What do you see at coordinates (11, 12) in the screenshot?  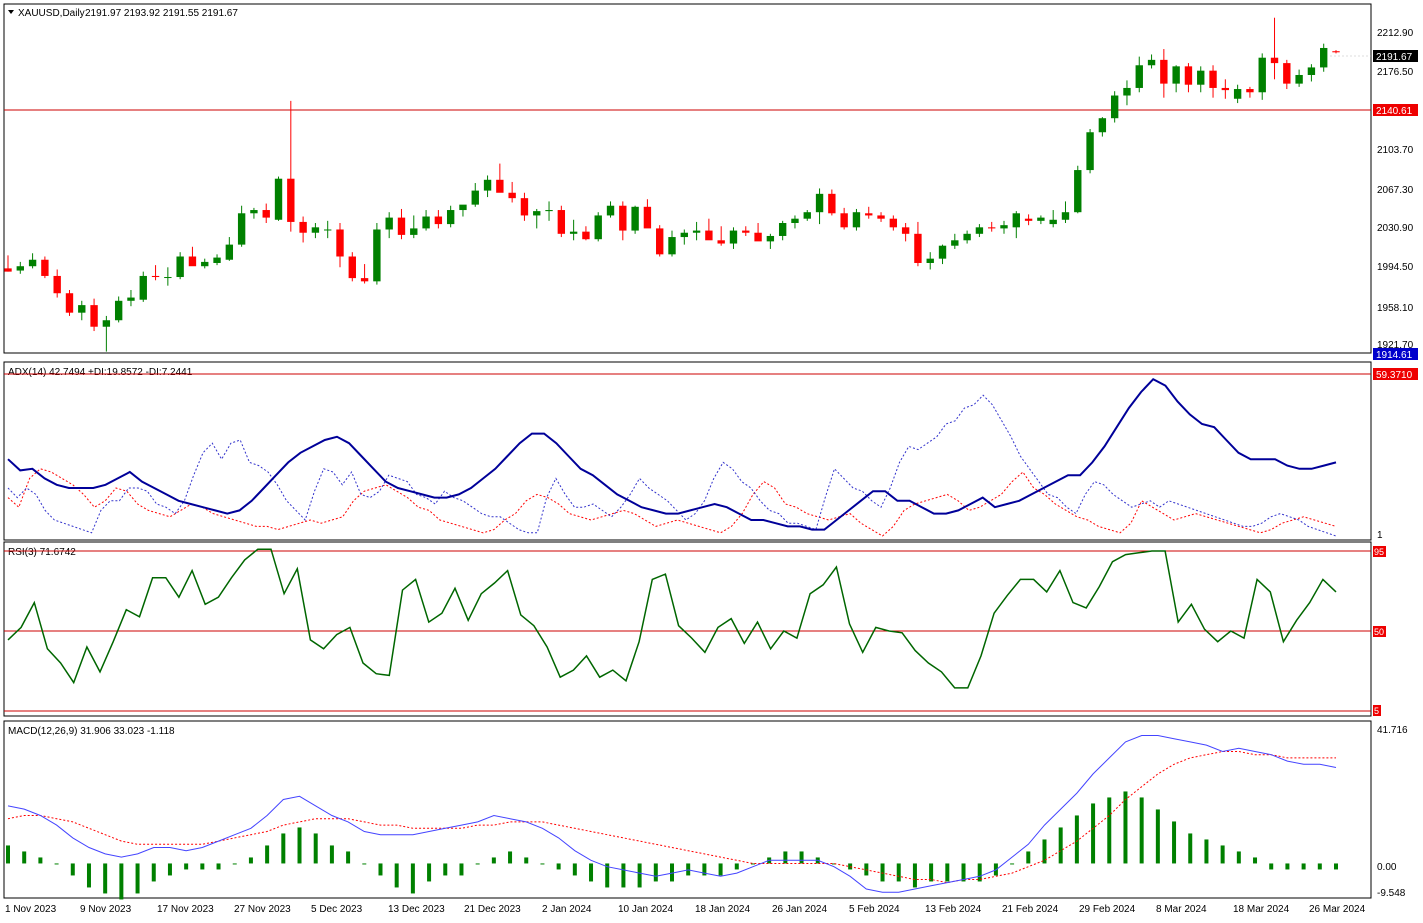 I see `collapse-triangle-icon` at bounding box center [11, 12].